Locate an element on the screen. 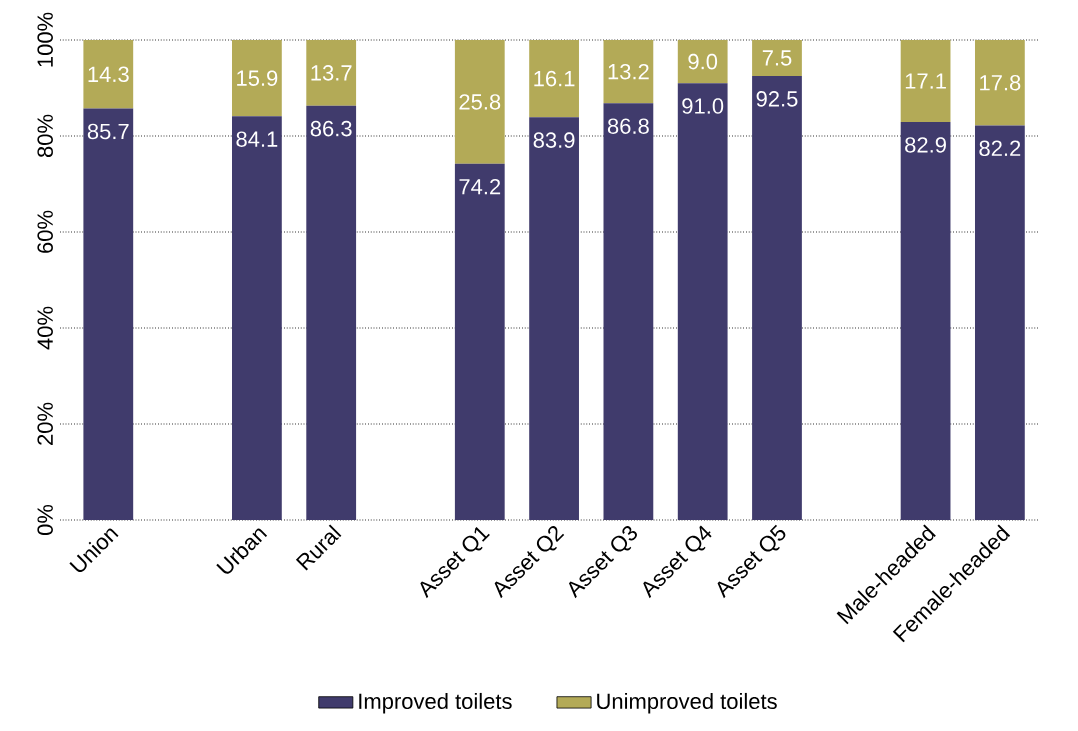 This screenshot has width=1078, height=731. data-label: 74.2 is located at coordinates (480, 186).